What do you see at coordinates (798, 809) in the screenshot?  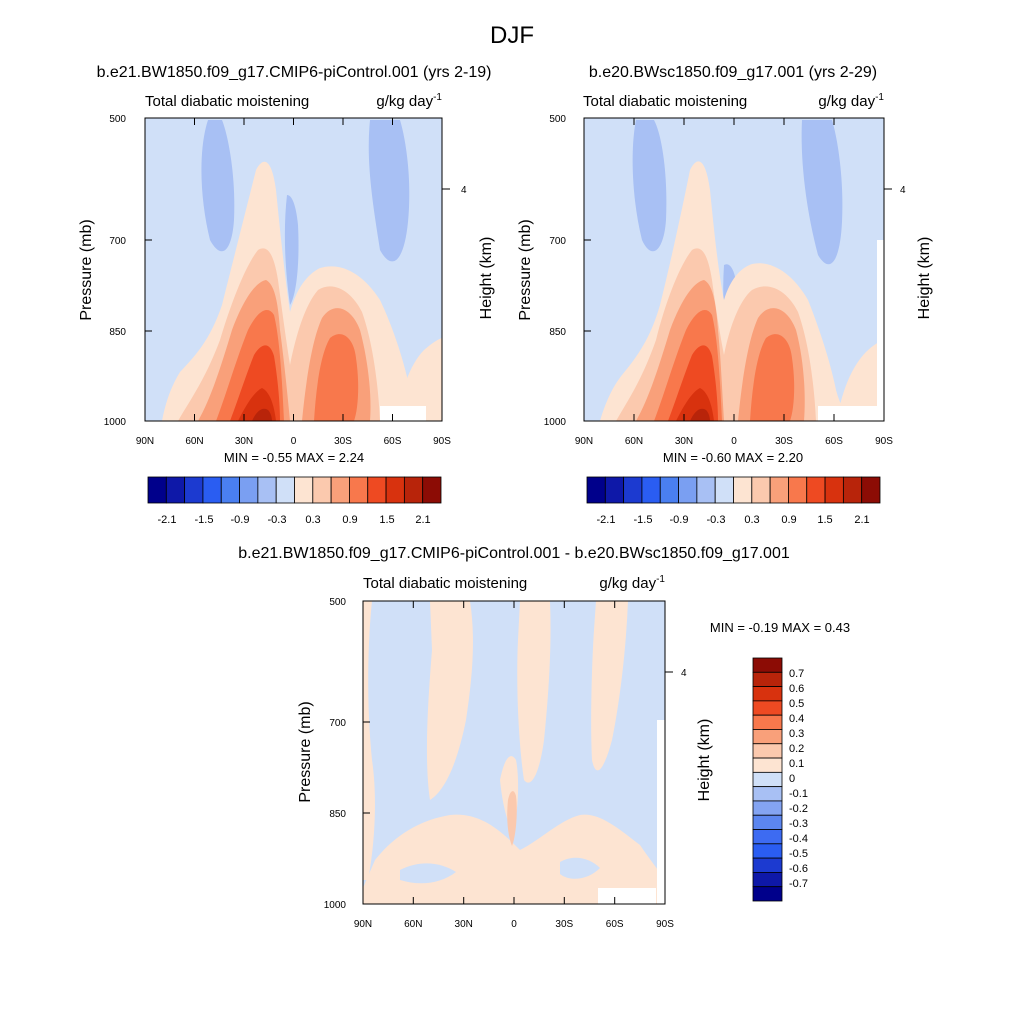 I see `colorbar-label: -0.2` at bounding box center [798, 809].